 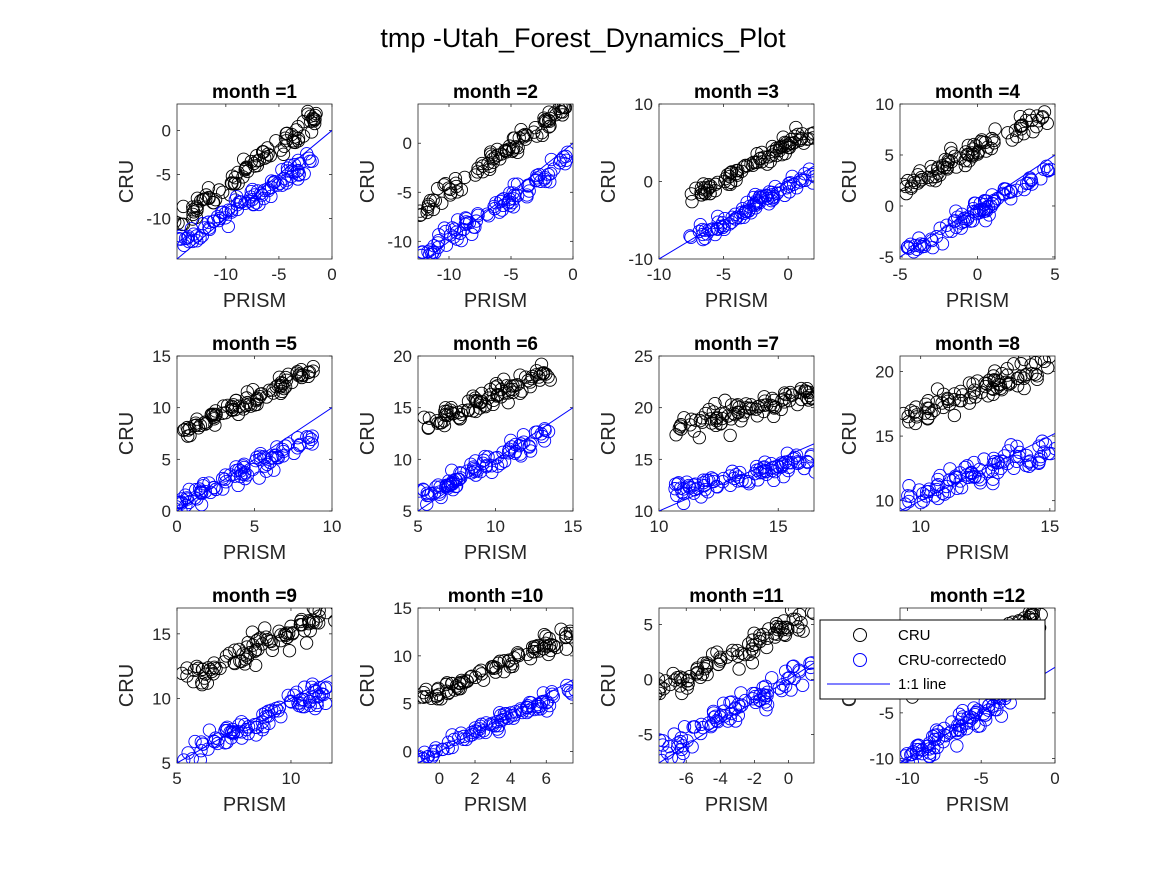 I want to click on legend-line-label: 1:1 line, so click(x=922, y=684).